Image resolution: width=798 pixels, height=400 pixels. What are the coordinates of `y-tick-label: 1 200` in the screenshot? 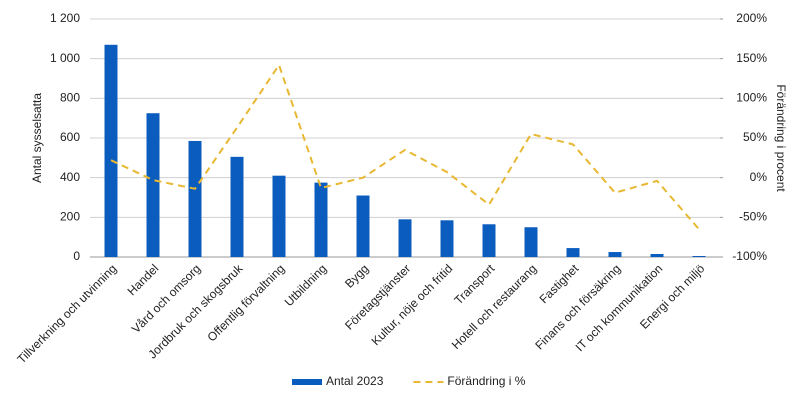 It's located at (65, 18).